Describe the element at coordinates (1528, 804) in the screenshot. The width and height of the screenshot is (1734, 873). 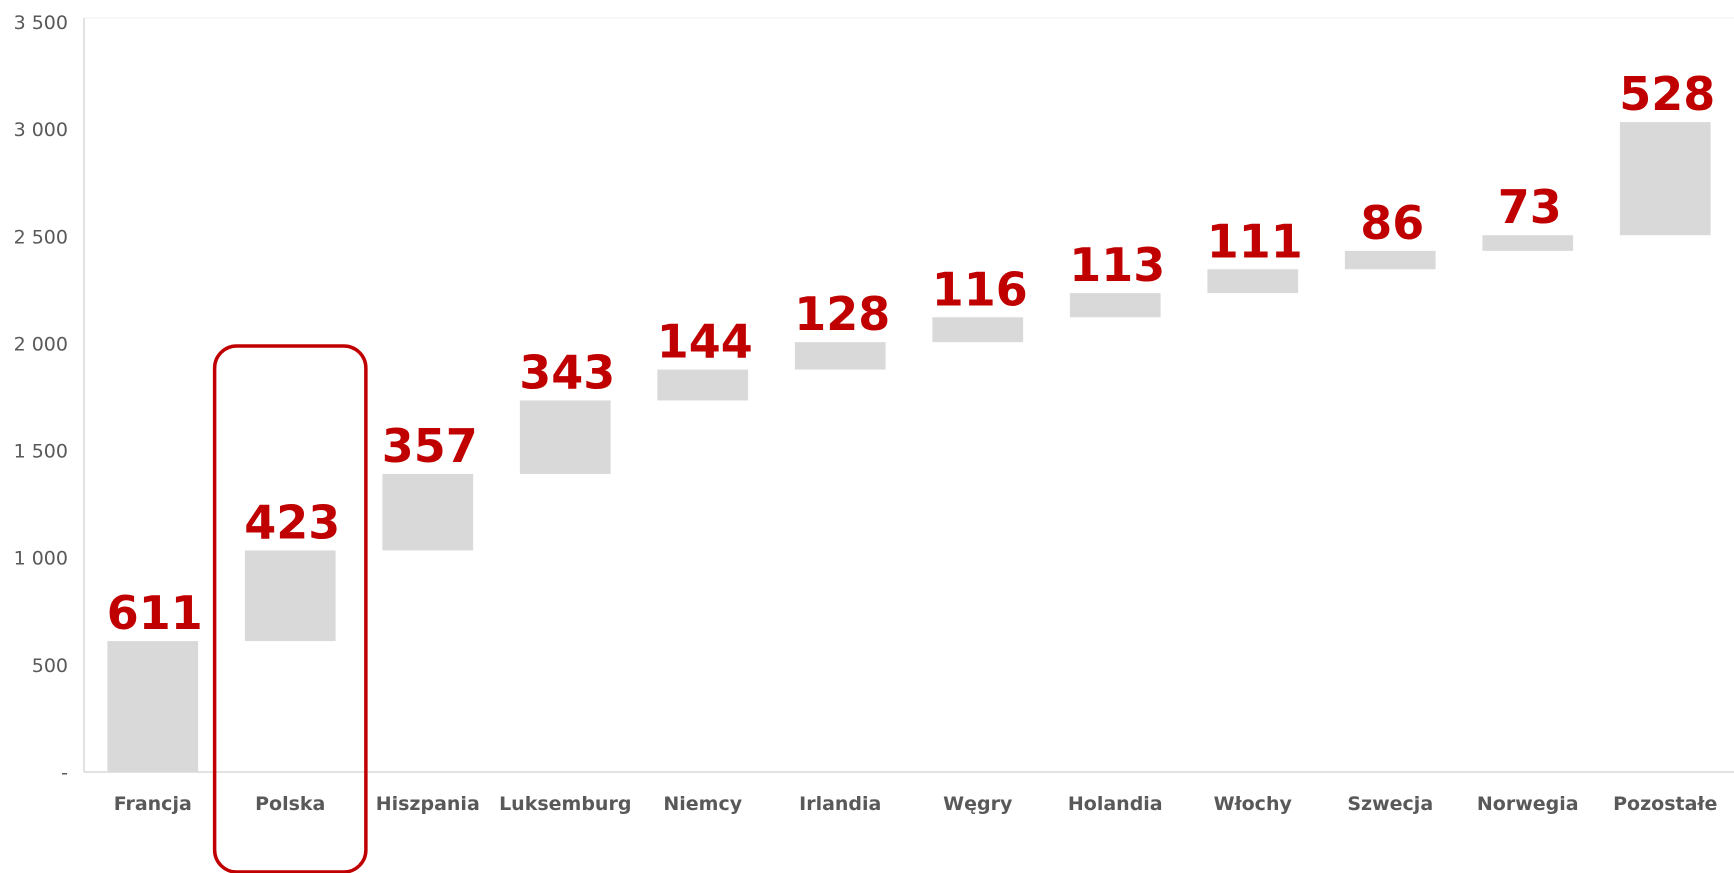
I see `x-tick-label: Norwegia` at that location.